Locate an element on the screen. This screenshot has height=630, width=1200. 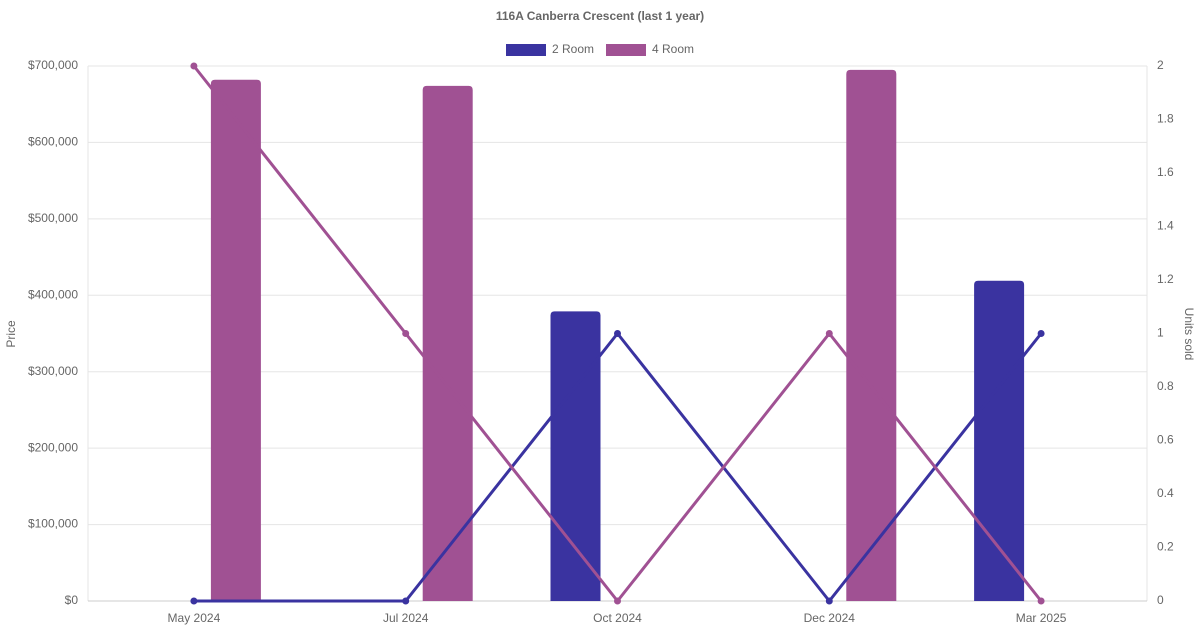
y2-tick-label: 0.2 is located at coordinates (1165, 547).